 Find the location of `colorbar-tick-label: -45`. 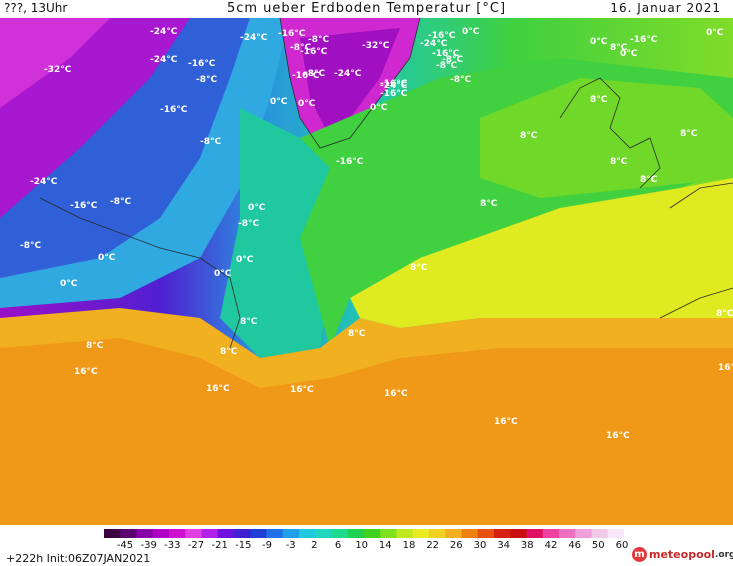

colorbar-tick-label: -45 is located at coordinates (125, 545).